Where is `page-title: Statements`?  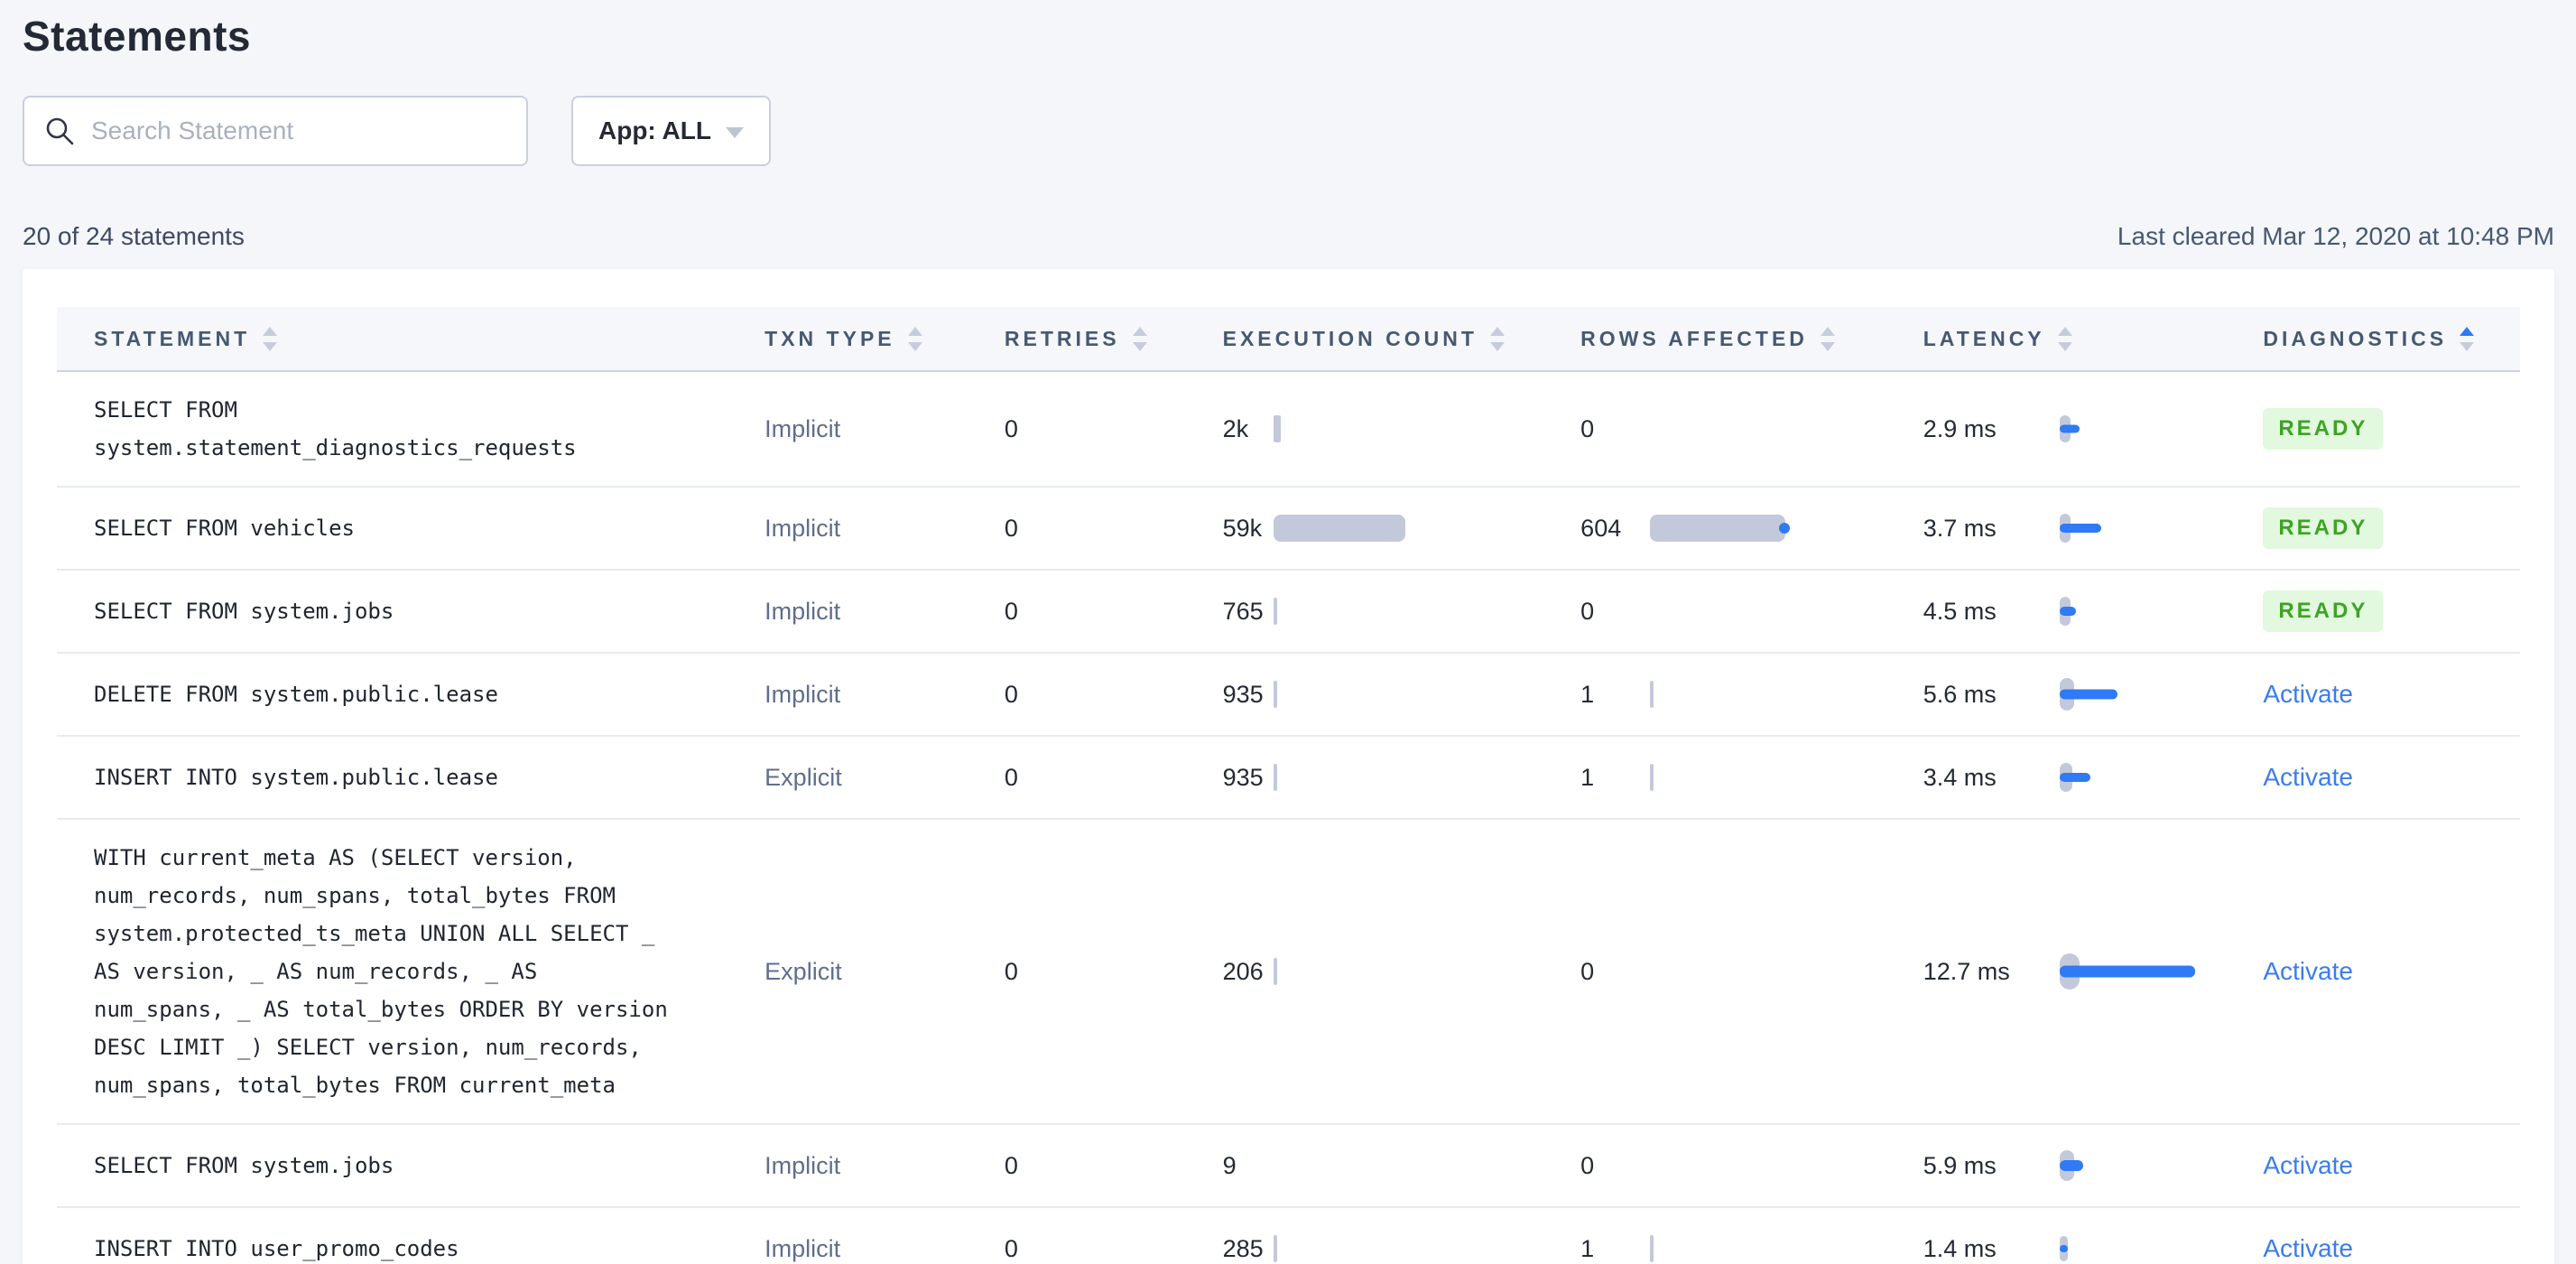
page-title: Statements is located at coordinates (137, 36).